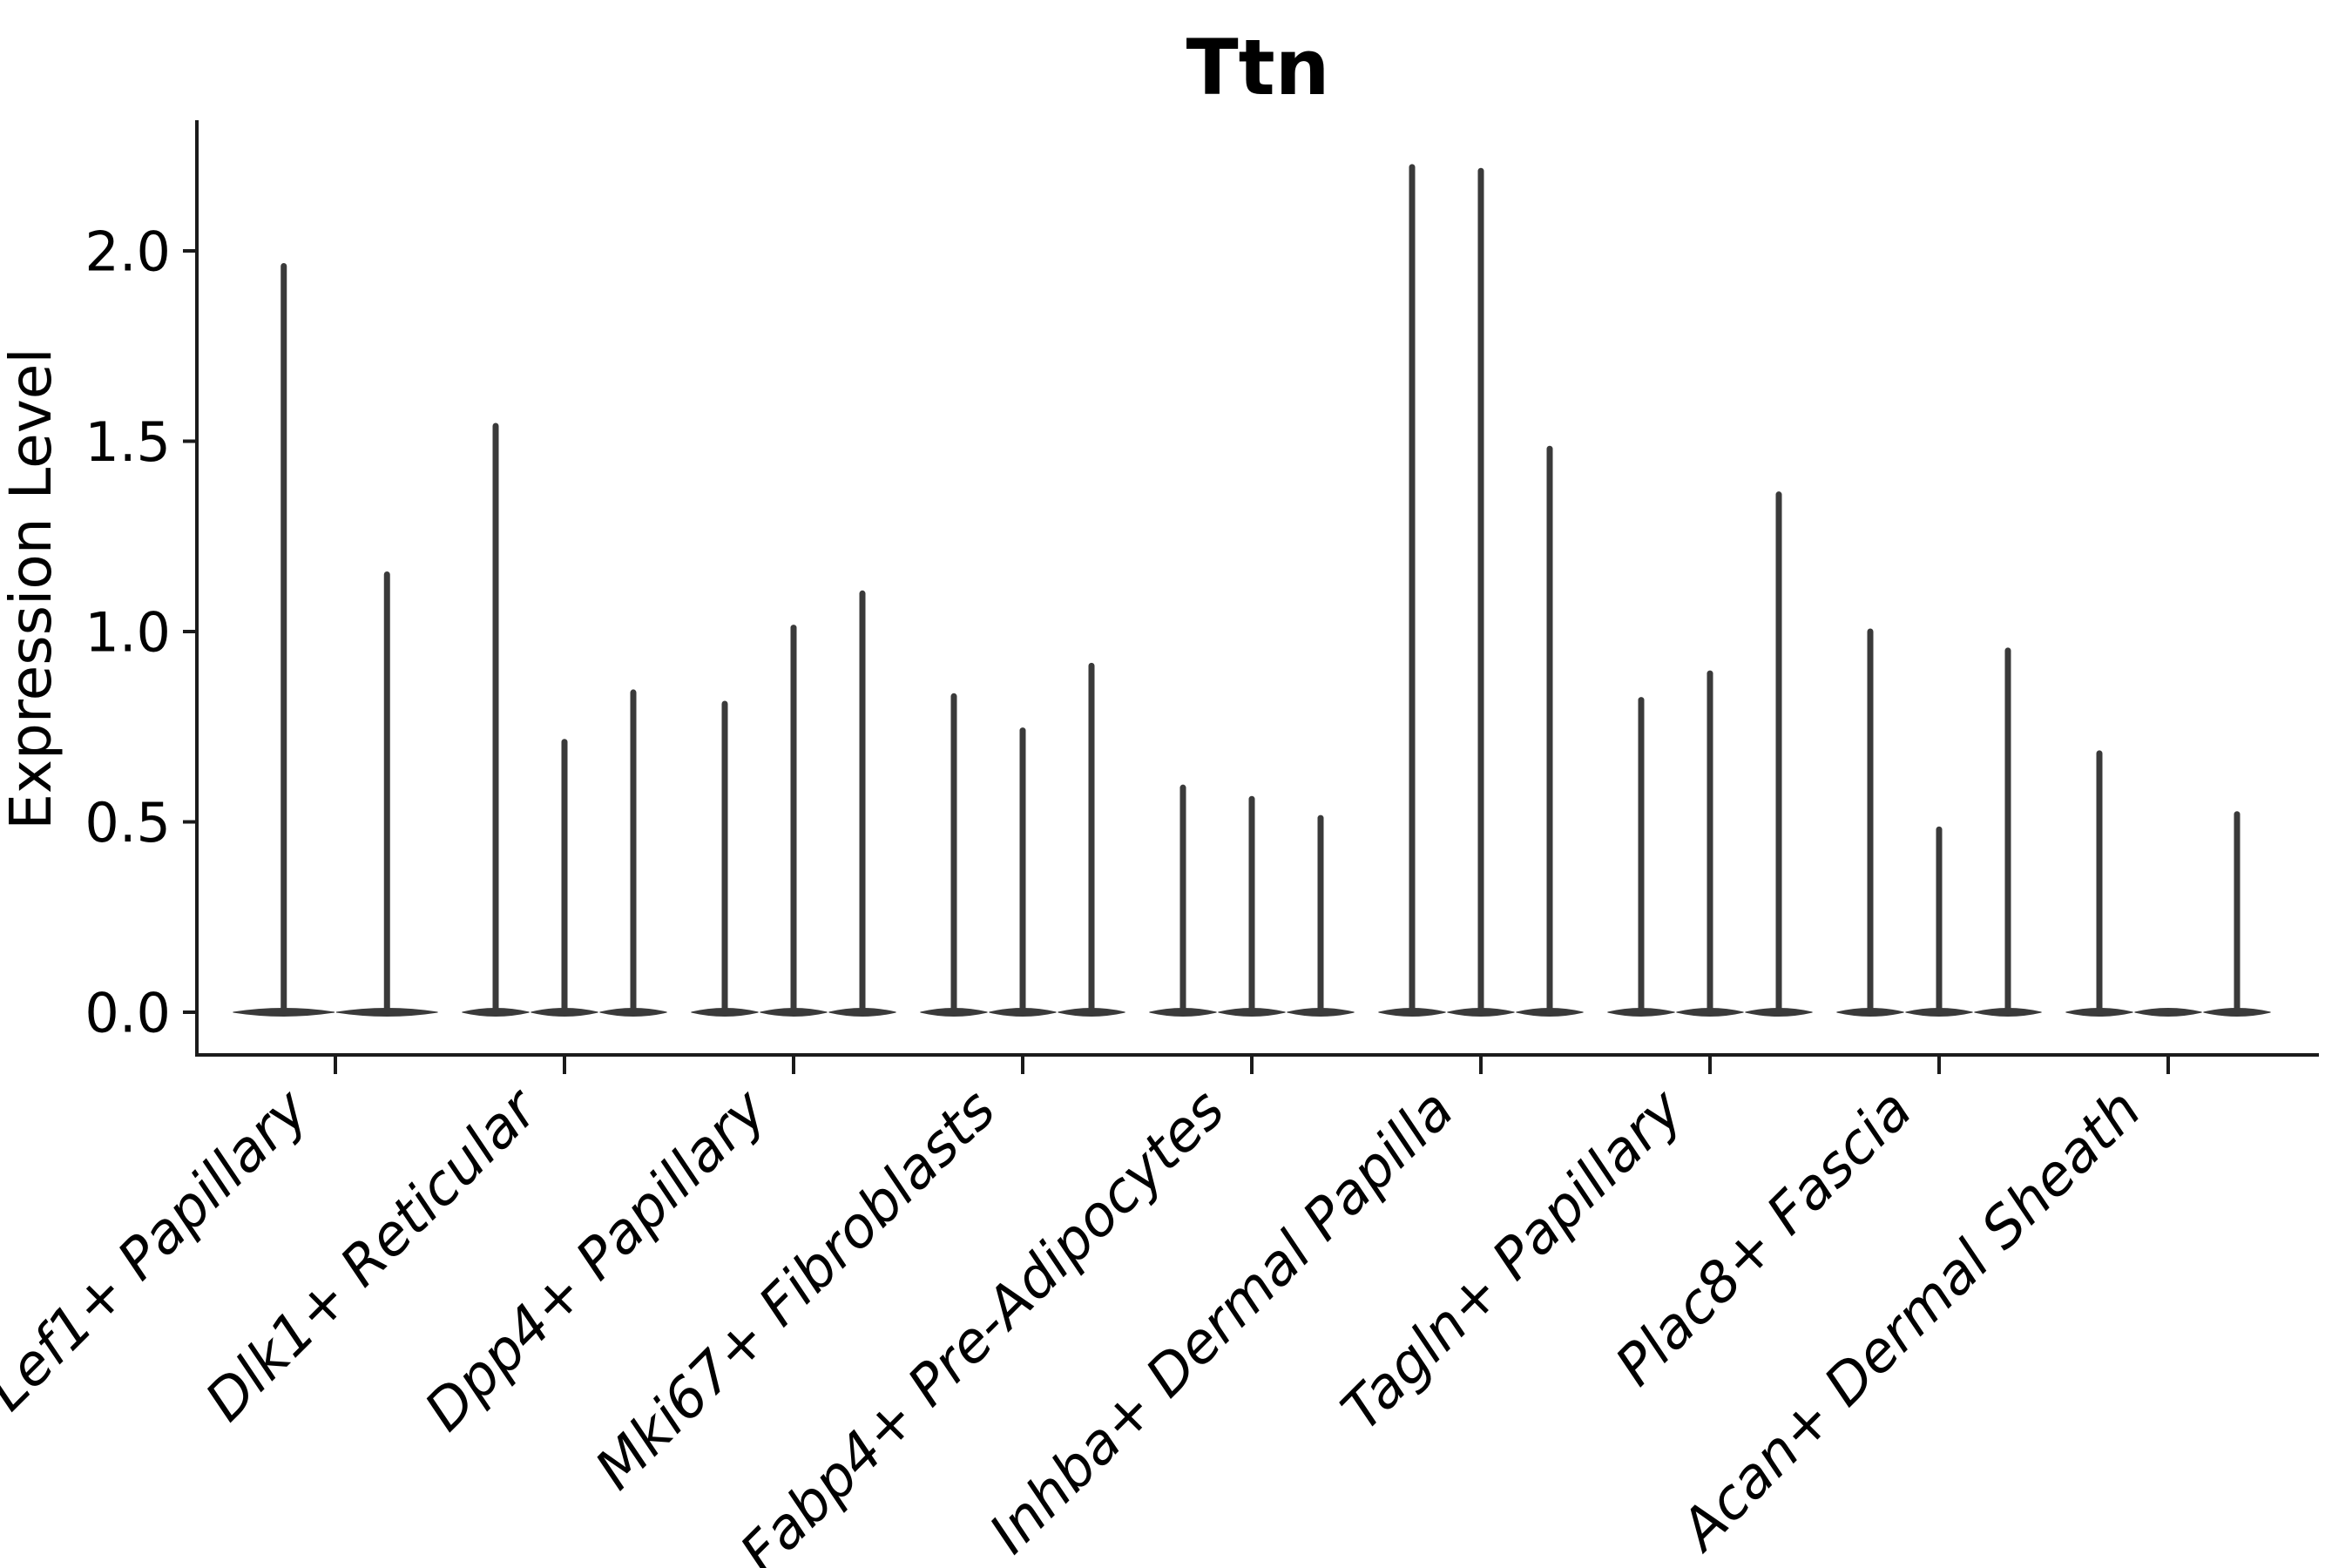 Image resolution: width=2352 pixels, height=1568 pixels. I want to click on y-tick-label: 0.0, so click(127, 1013).